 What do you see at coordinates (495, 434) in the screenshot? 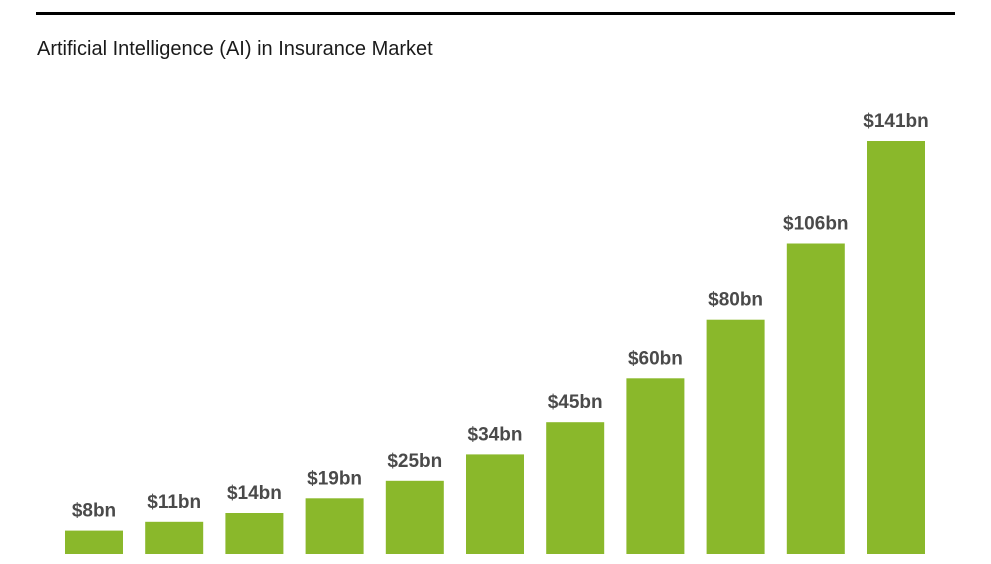
I see `bar-value-label-6: $34bn` at bounding box center [495, 434].